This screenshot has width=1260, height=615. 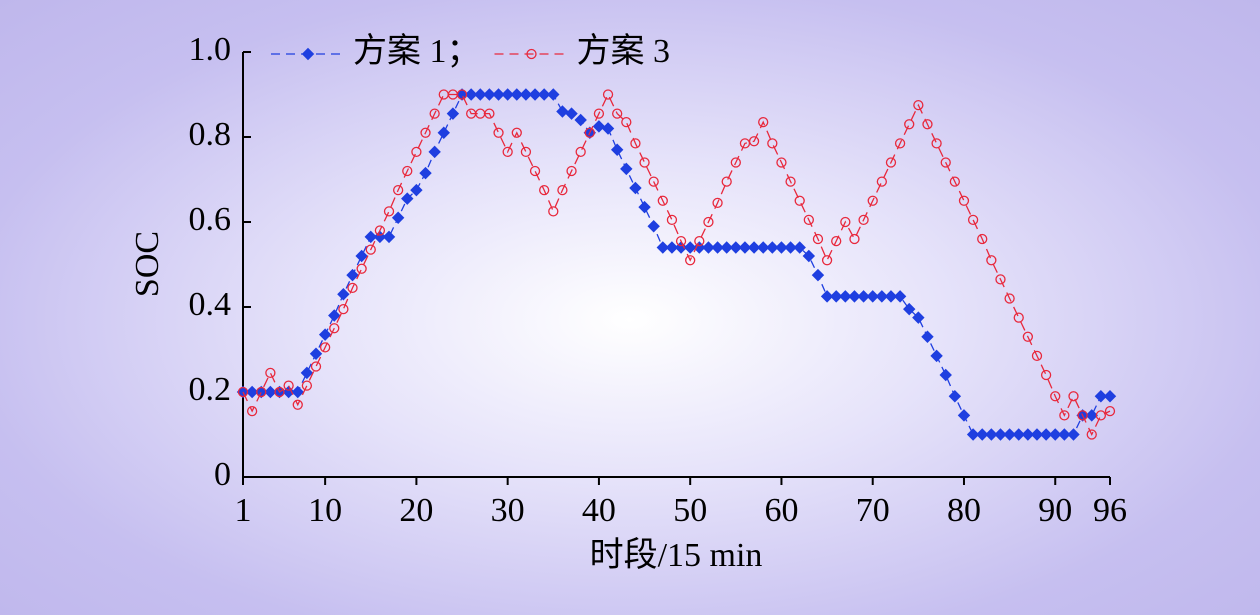 What do you see at coordinates (210, 134) in the screenshot?
I see `y-tick-label: 0.8` at bounding box center [210, 134].